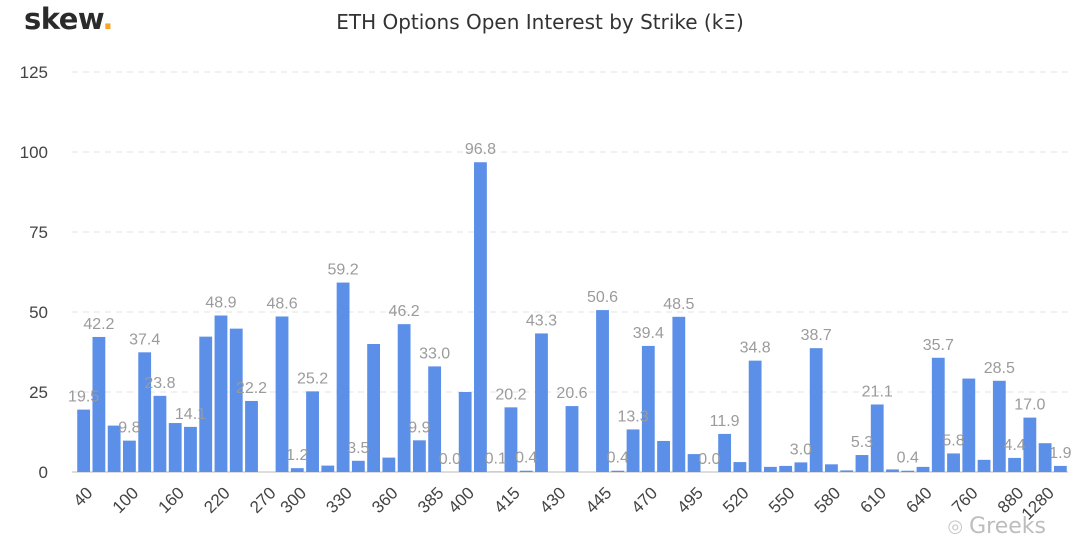 This screenshot has width=1080, height=543. Describe the element at coordinates (262, 499) in the screenshot. I see `x-tick-label: 270` at that location.